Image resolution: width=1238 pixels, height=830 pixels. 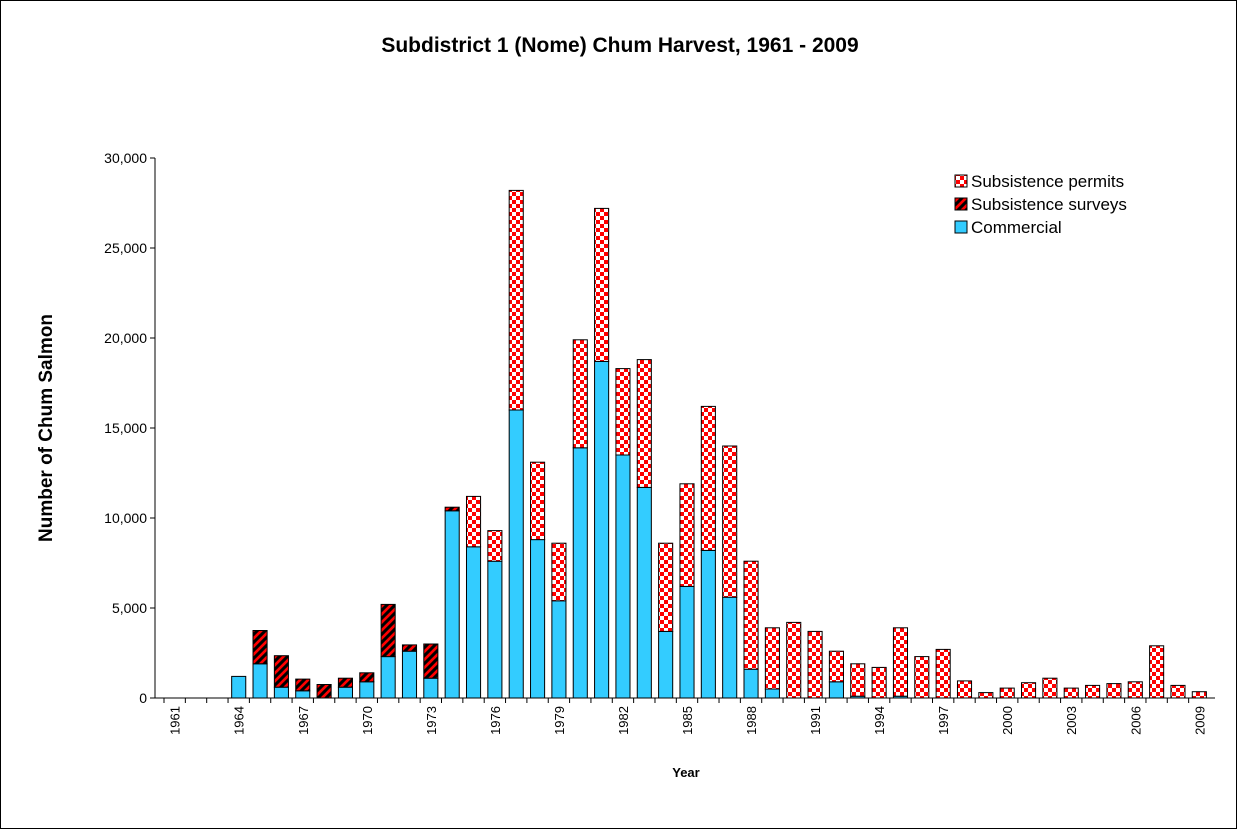 I want to click on y-tick-label: 15,000, so click(x=125, y=428).